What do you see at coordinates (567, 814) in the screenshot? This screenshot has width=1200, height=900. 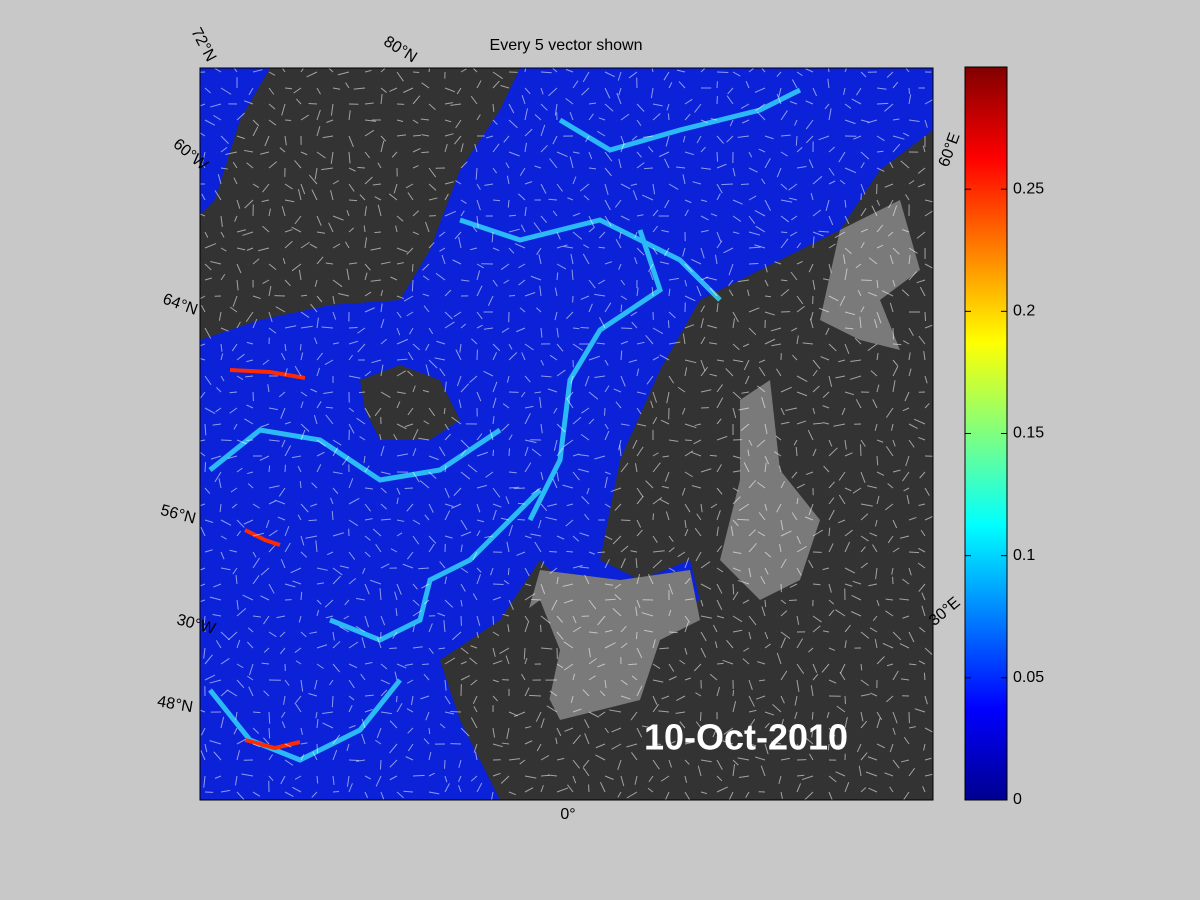 I see `graticule-label: 0°` at bounding box center [567, 814].